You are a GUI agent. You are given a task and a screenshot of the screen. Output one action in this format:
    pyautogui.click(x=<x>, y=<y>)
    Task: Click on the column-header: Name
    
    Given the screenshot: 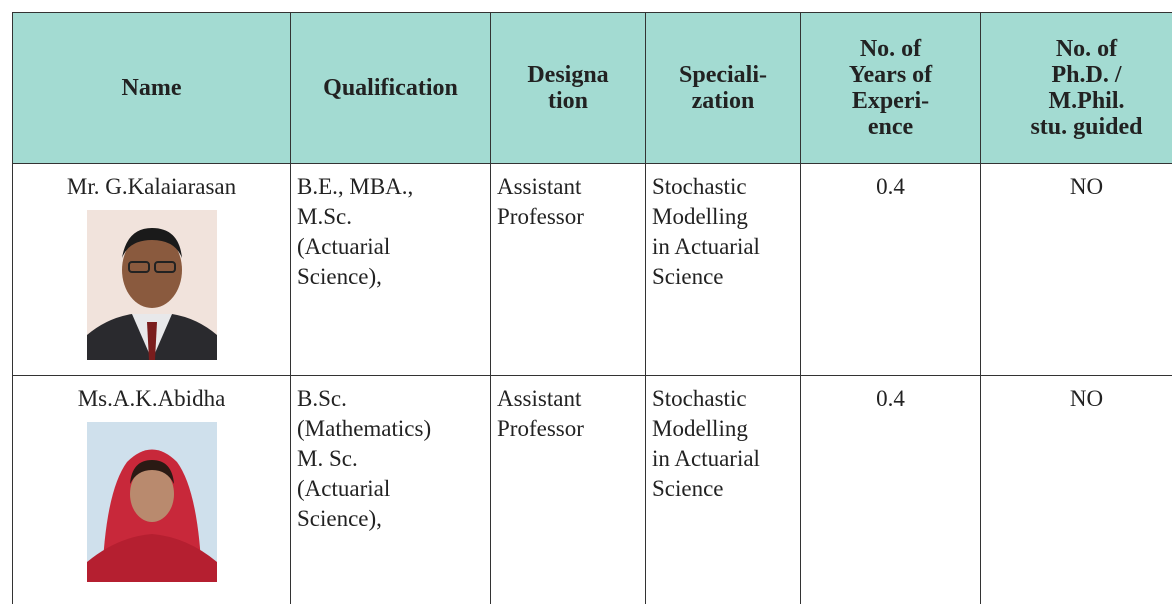 What is the action you would take?
    pyautogui.click(x=152, y=88)
    